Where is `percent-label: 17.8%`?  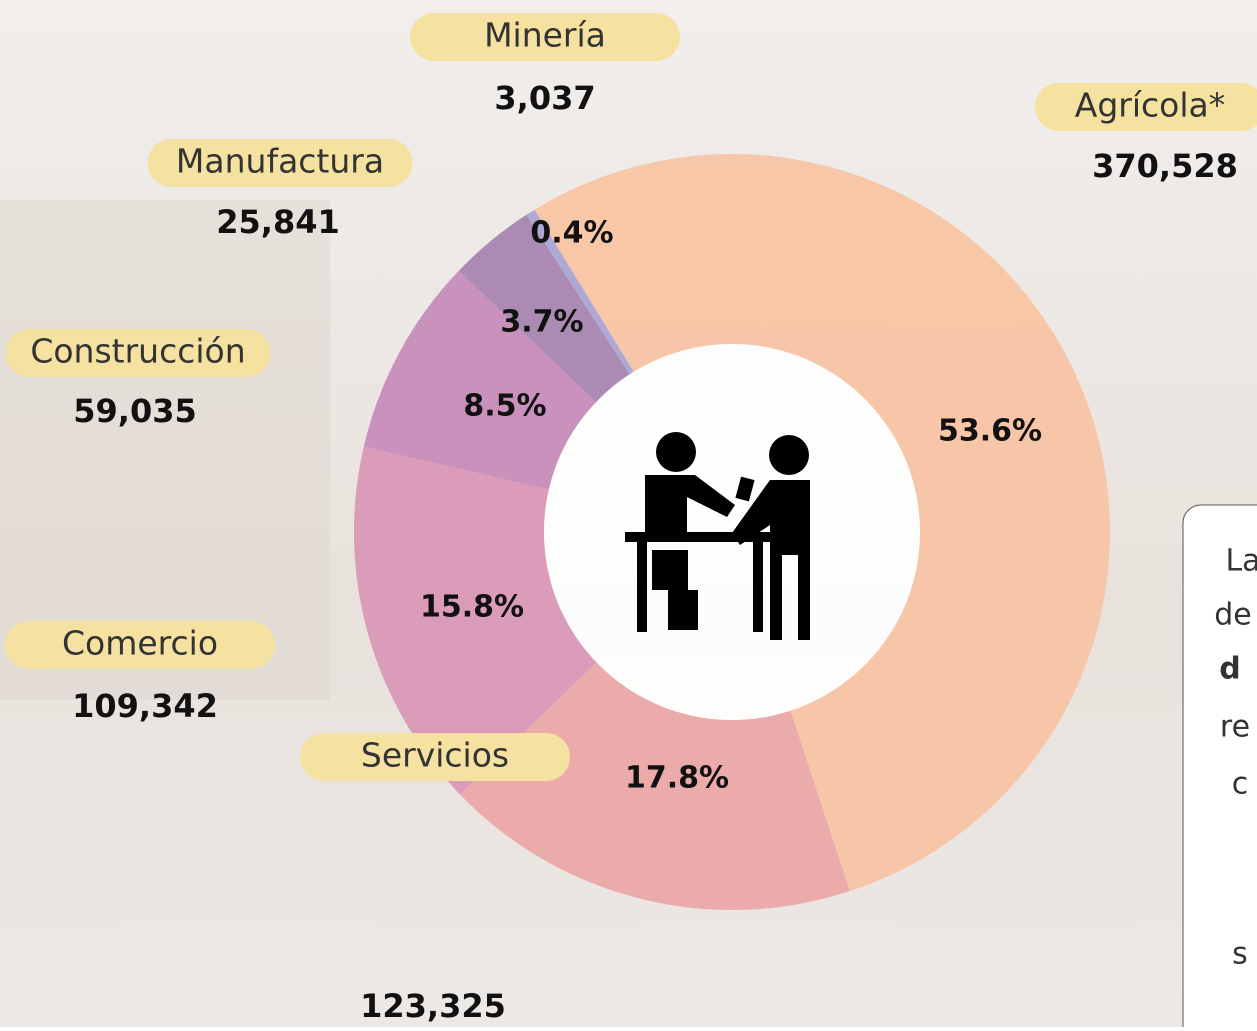 percent-label: 17.8% is located at coordinates (677, 778).